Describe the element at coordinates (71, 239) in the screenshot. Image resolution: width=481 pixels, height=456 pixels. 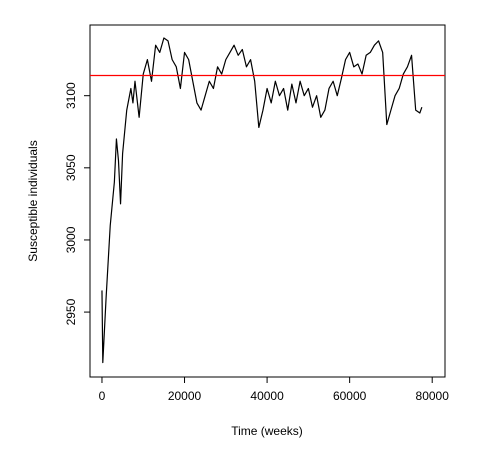
I see `y-tick-label: 3000` at that location.